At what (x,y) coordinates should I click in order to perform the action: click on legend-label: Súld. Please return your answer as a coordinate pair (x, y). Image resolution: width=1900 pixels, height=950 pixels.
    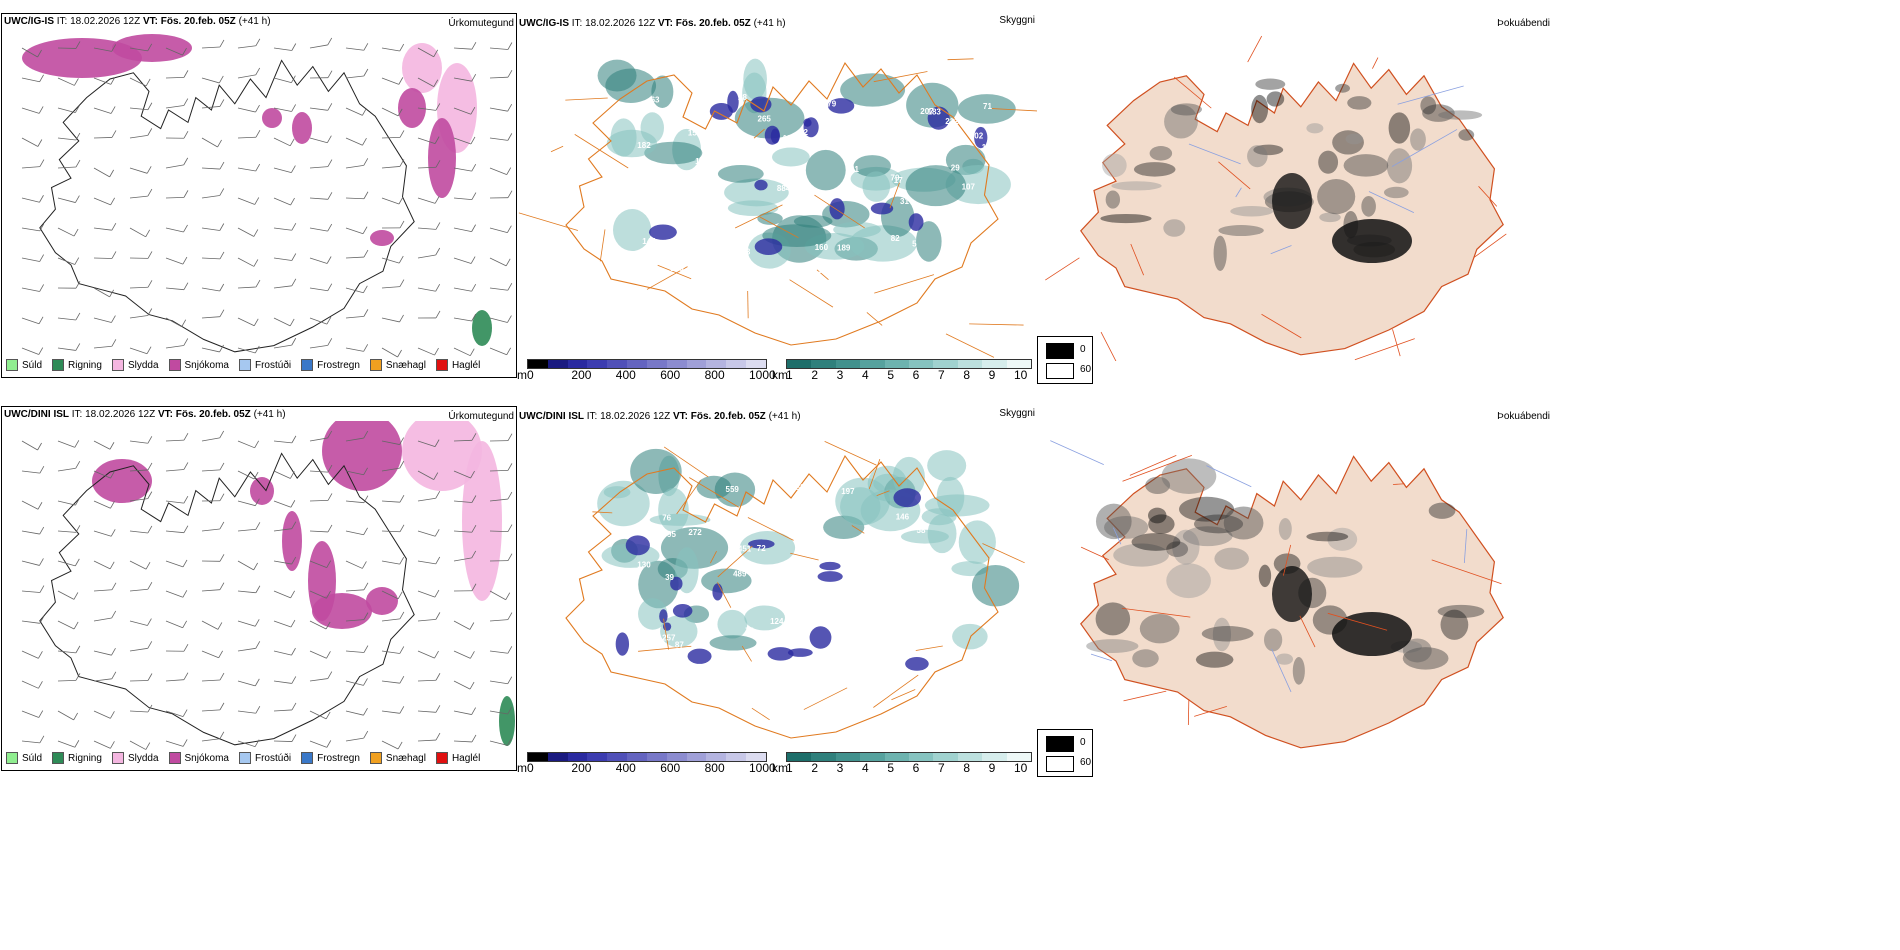
    Looking at the image, I should click on (32, 758).